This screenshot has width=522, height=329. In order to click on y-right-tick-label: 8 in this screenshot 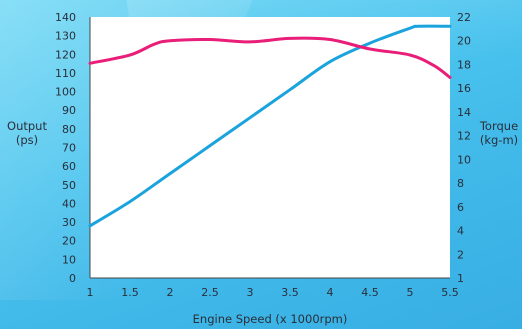, I will do `click(460, 183)`.